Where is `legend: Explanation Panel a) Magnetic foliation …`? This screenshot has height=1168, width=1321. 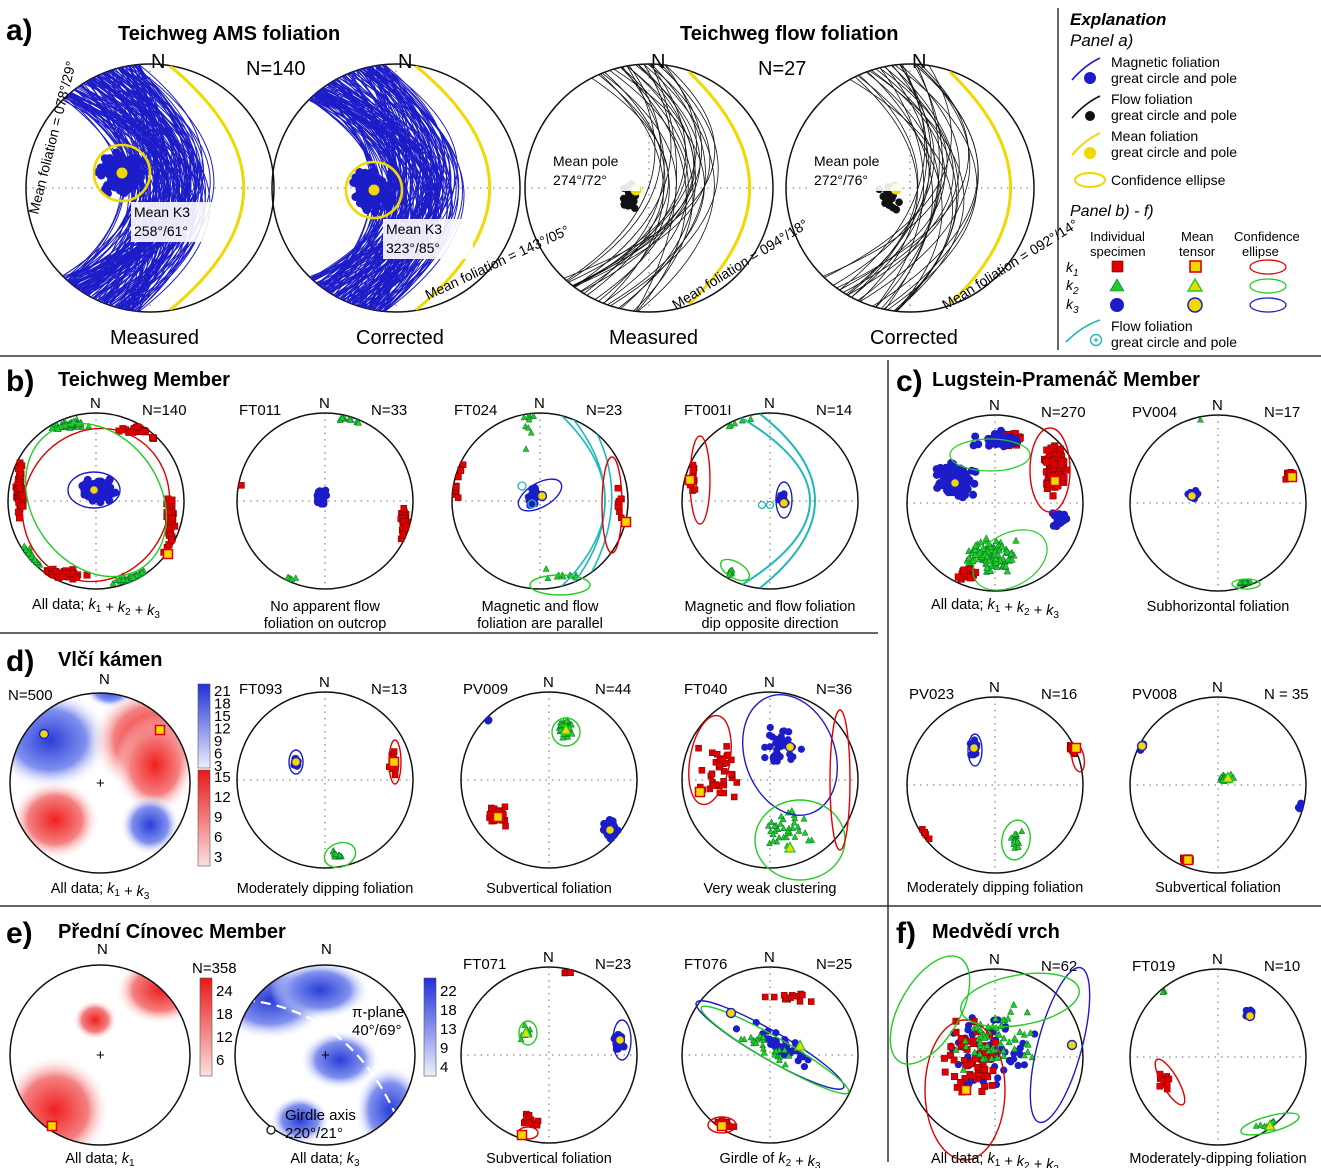
legend: Explanation Panel a) Magnetic foliation … is located at coordinates (1182, 180).